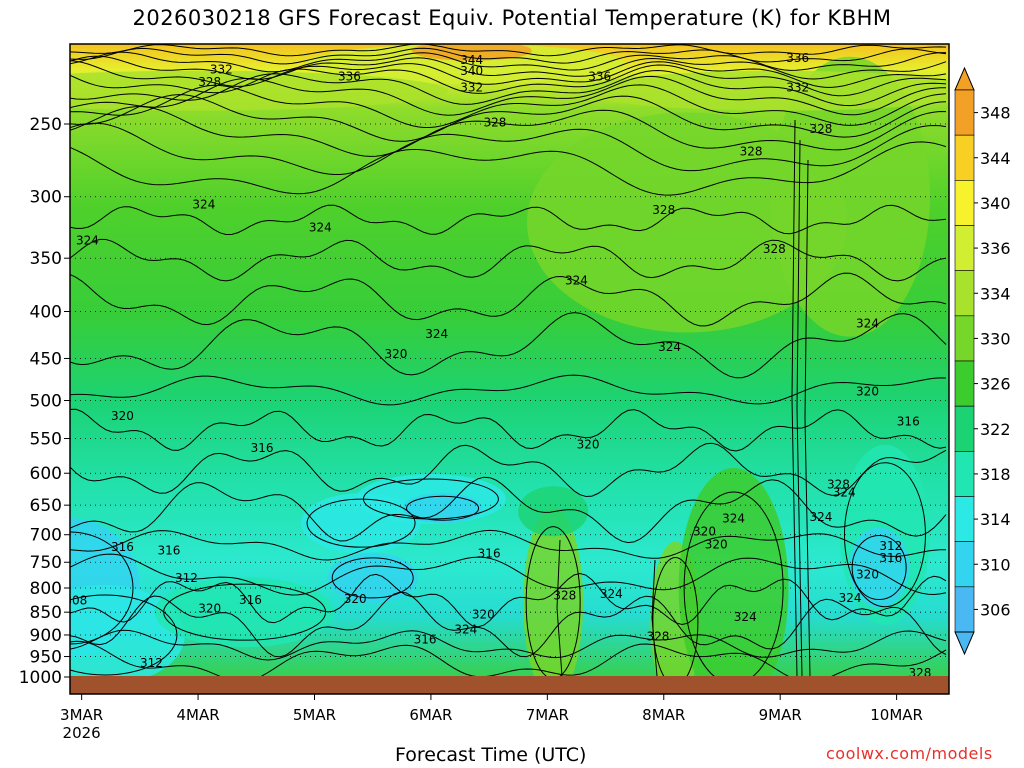 The width and height of the screenshot is (1024, 768). What do you see at coordinates (995, 429) in the screenshot?
I see `colorbar-label: 322` at bounding box center [995, 429].